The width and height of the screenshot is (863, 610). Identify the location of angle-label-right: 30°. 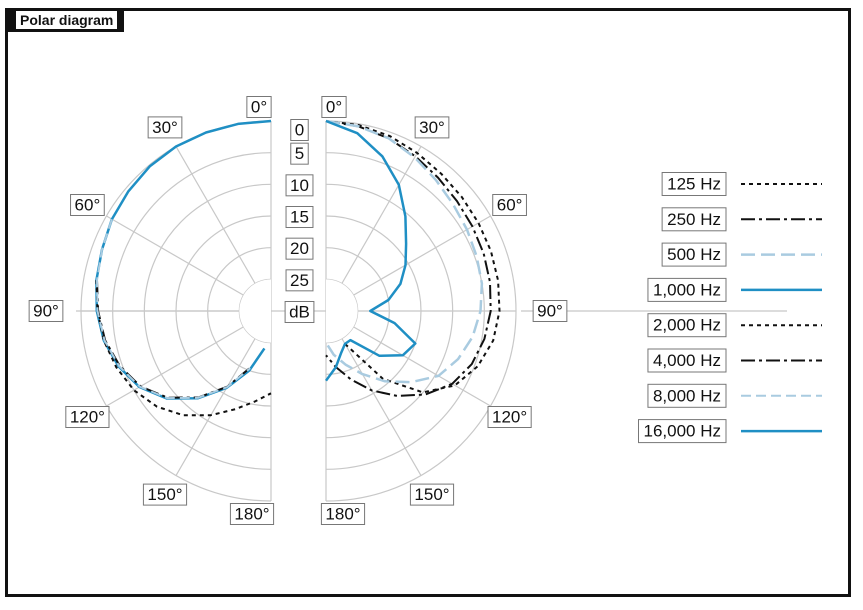
(432, 127).